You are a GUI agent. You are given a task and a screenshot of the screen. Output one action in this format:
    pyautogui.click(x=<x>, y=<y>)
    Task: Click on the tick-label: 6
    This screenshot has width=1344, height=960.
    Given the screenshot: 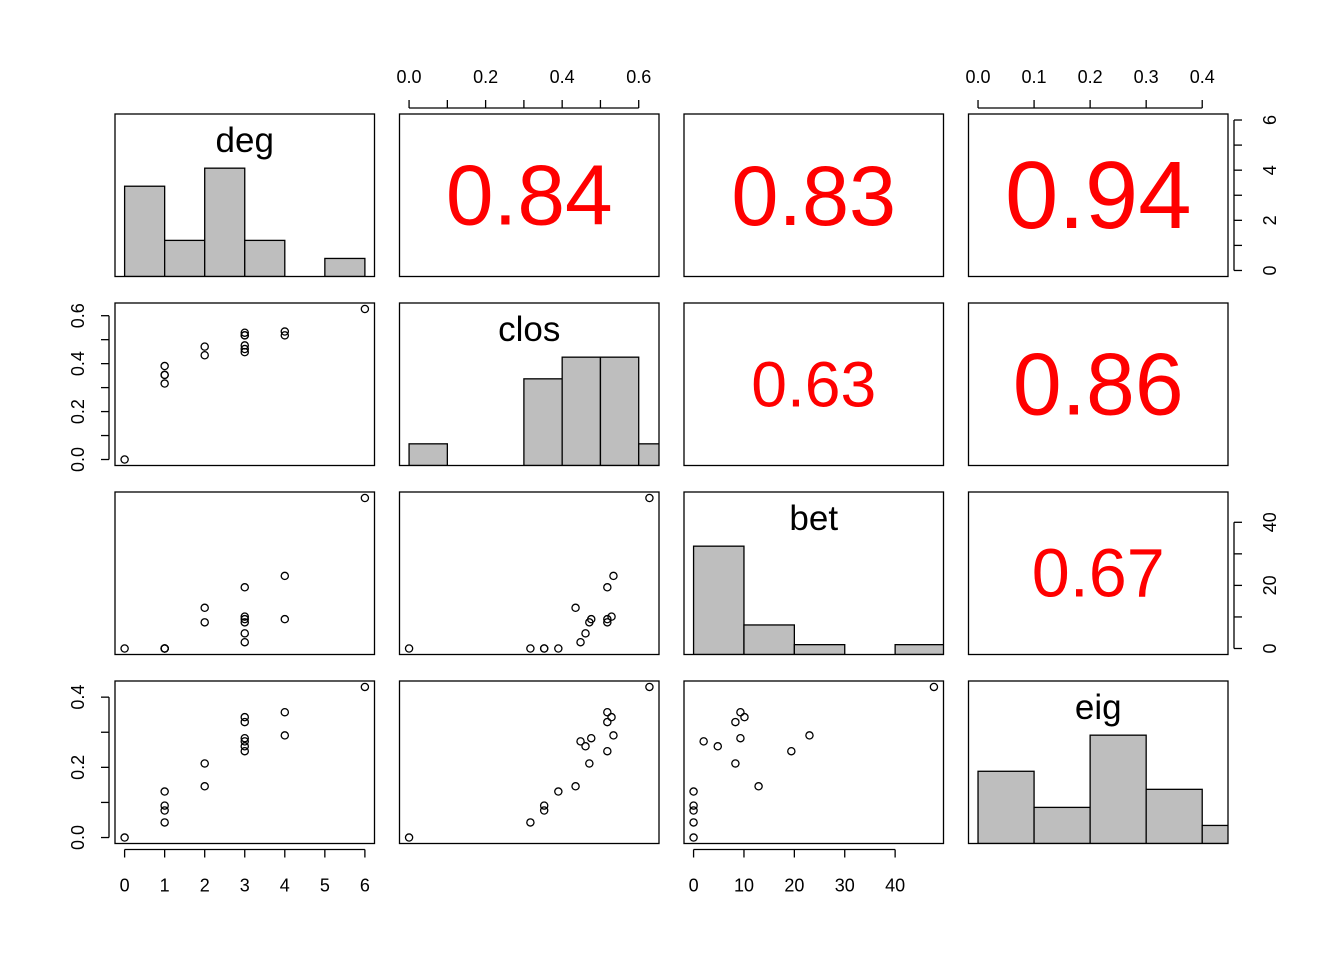 What is the action you would take?
    pyautogui.click(x=365, y=886)
    